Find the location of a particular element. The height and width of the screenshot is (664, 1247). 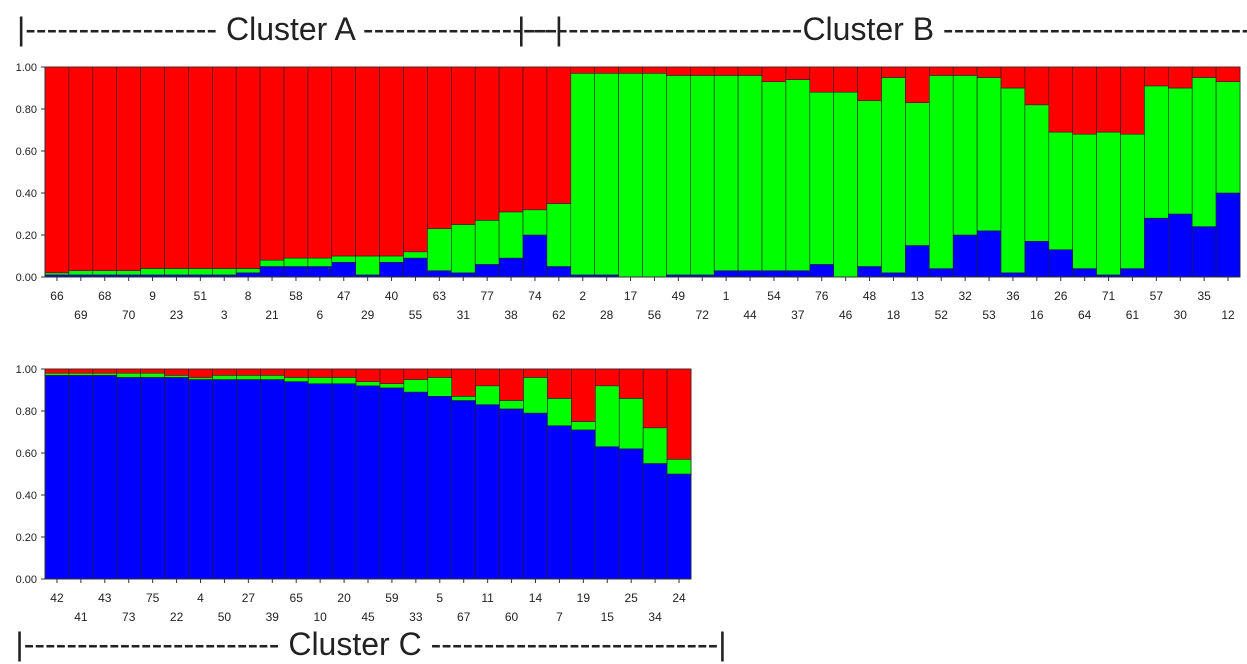

bar-top-64-k3 is located at coordinates (1084, 100).